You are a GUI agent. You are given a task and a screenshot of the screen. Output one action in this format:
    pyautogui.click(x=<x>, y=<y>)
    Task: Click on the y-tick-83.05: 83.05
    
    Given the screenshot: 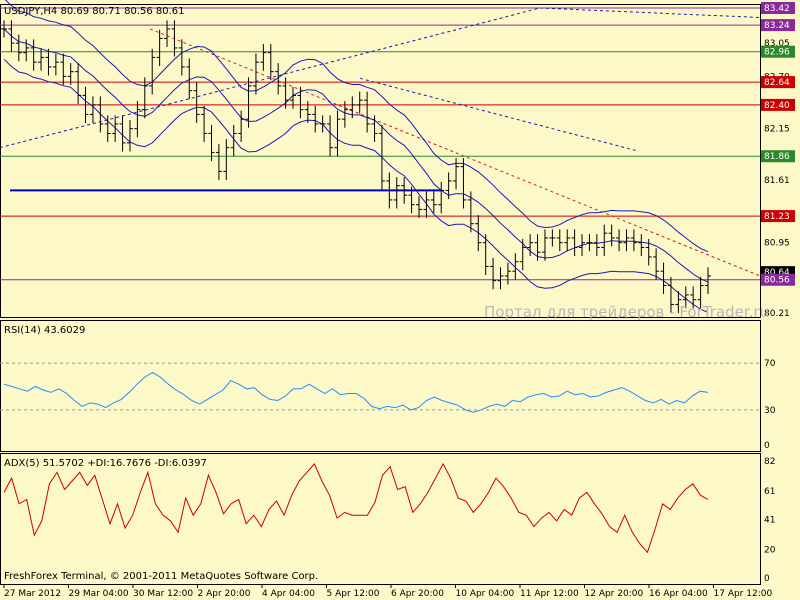 What is the action you would take?
    pyautogui.click(x=777, y=44)
    